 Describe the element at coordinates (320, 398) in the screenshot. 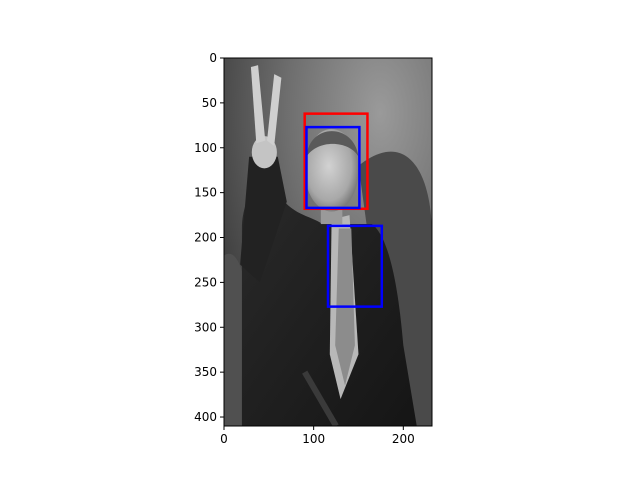

I see `microphone` at that location.